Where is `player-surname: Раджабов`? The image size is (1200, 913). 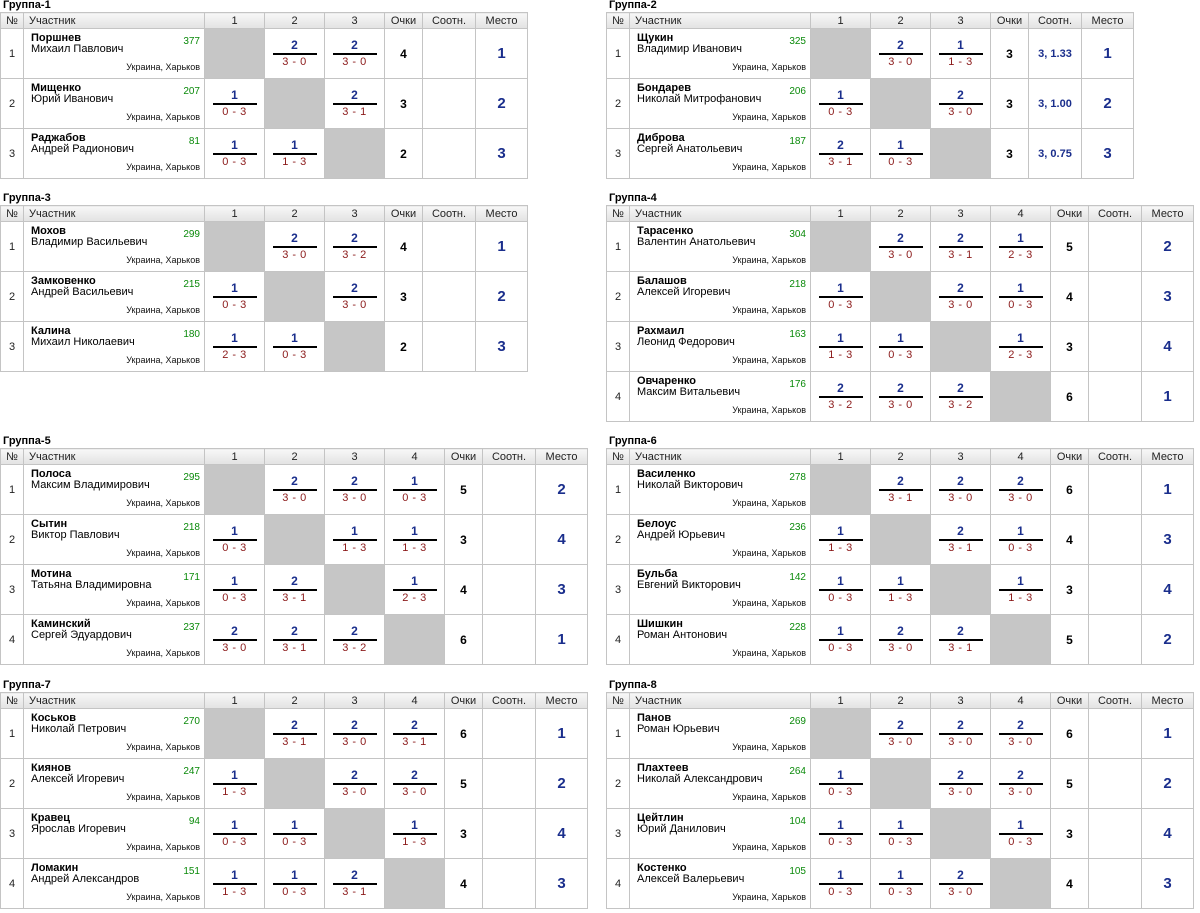 player-surname: Раджабов is located at coordinates (58, 137).